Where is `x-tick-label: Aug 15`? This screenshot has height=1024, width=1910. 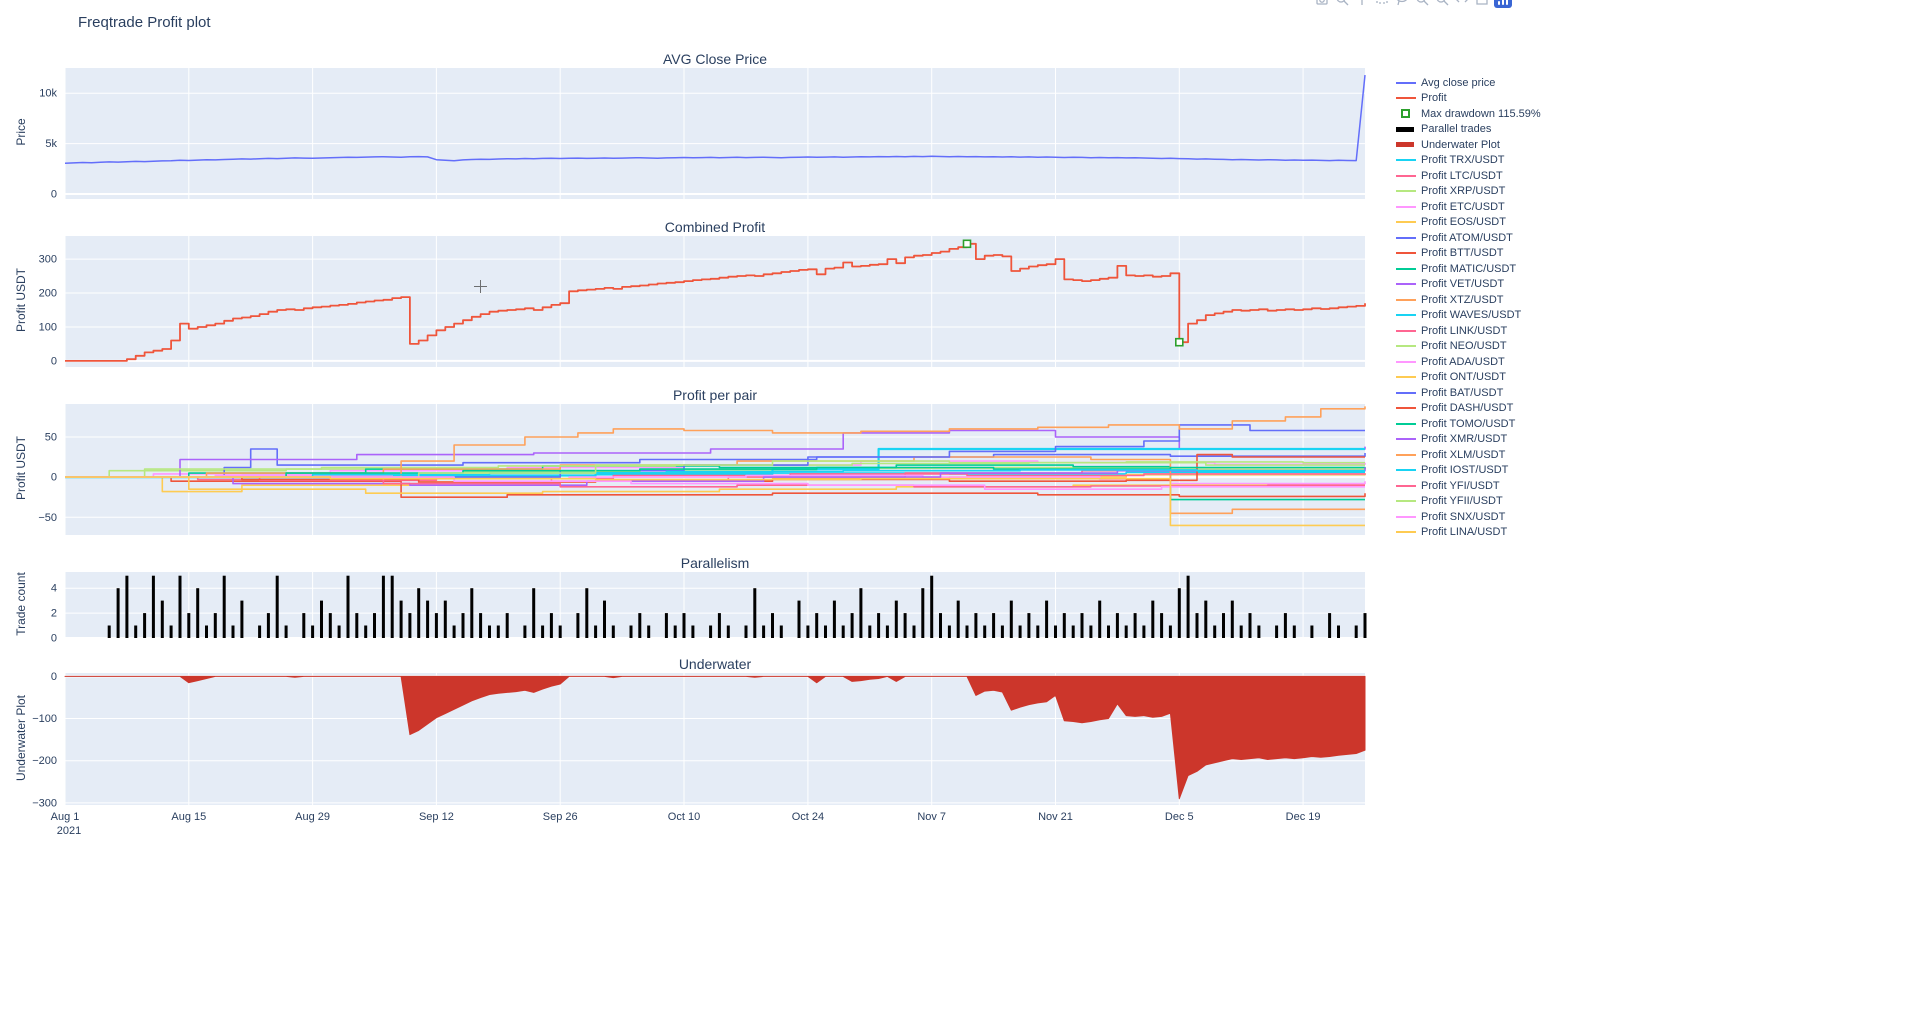
x-tick-label: Aug 15 is located at coordinates (188, 817).